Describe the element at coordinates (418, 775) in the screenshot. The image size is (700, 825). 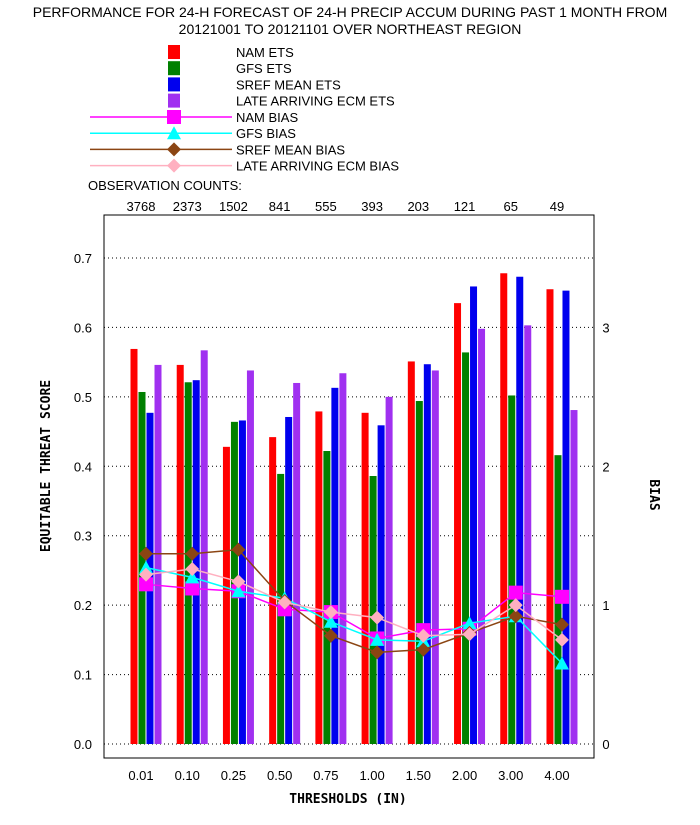
I see `x-tick-label: 1.50` at that location.